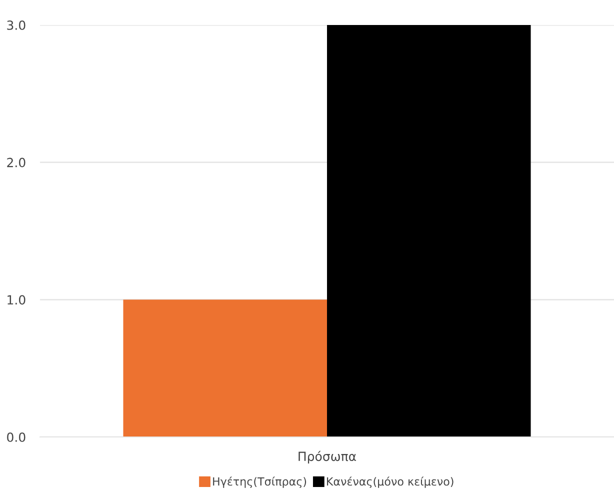  What do you see at coordinates (16, 163) in the screenshot?
I see `y-tick-label: 2.0` at bounding box center [16, 163].